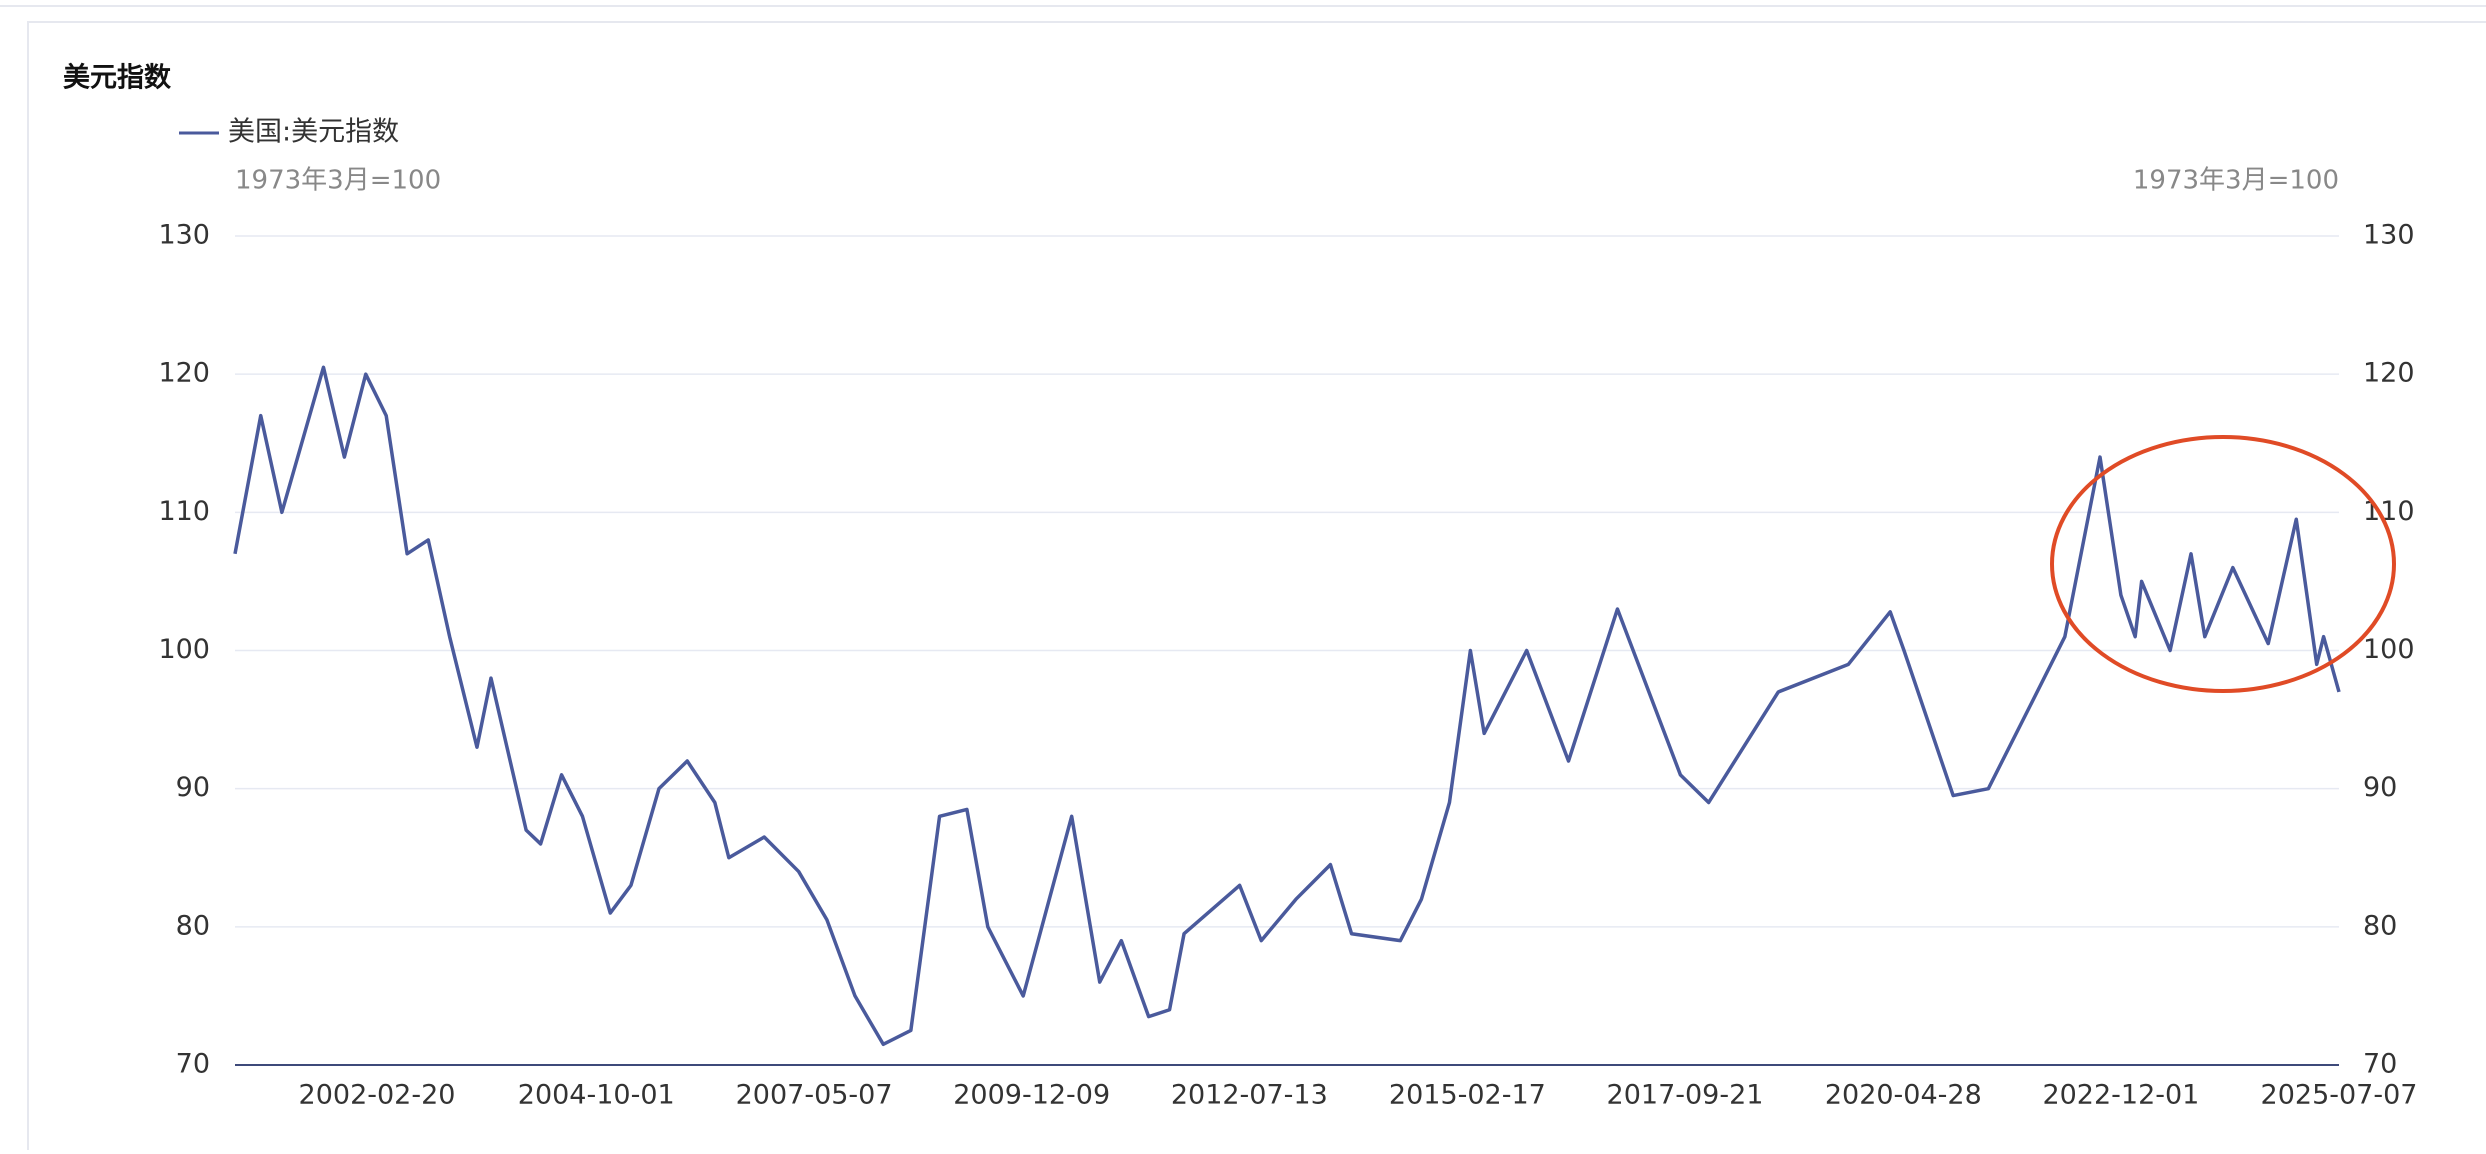  Describe the element at coordinates (1243, 3) in the screenshot. I see `previous-card` at that location.